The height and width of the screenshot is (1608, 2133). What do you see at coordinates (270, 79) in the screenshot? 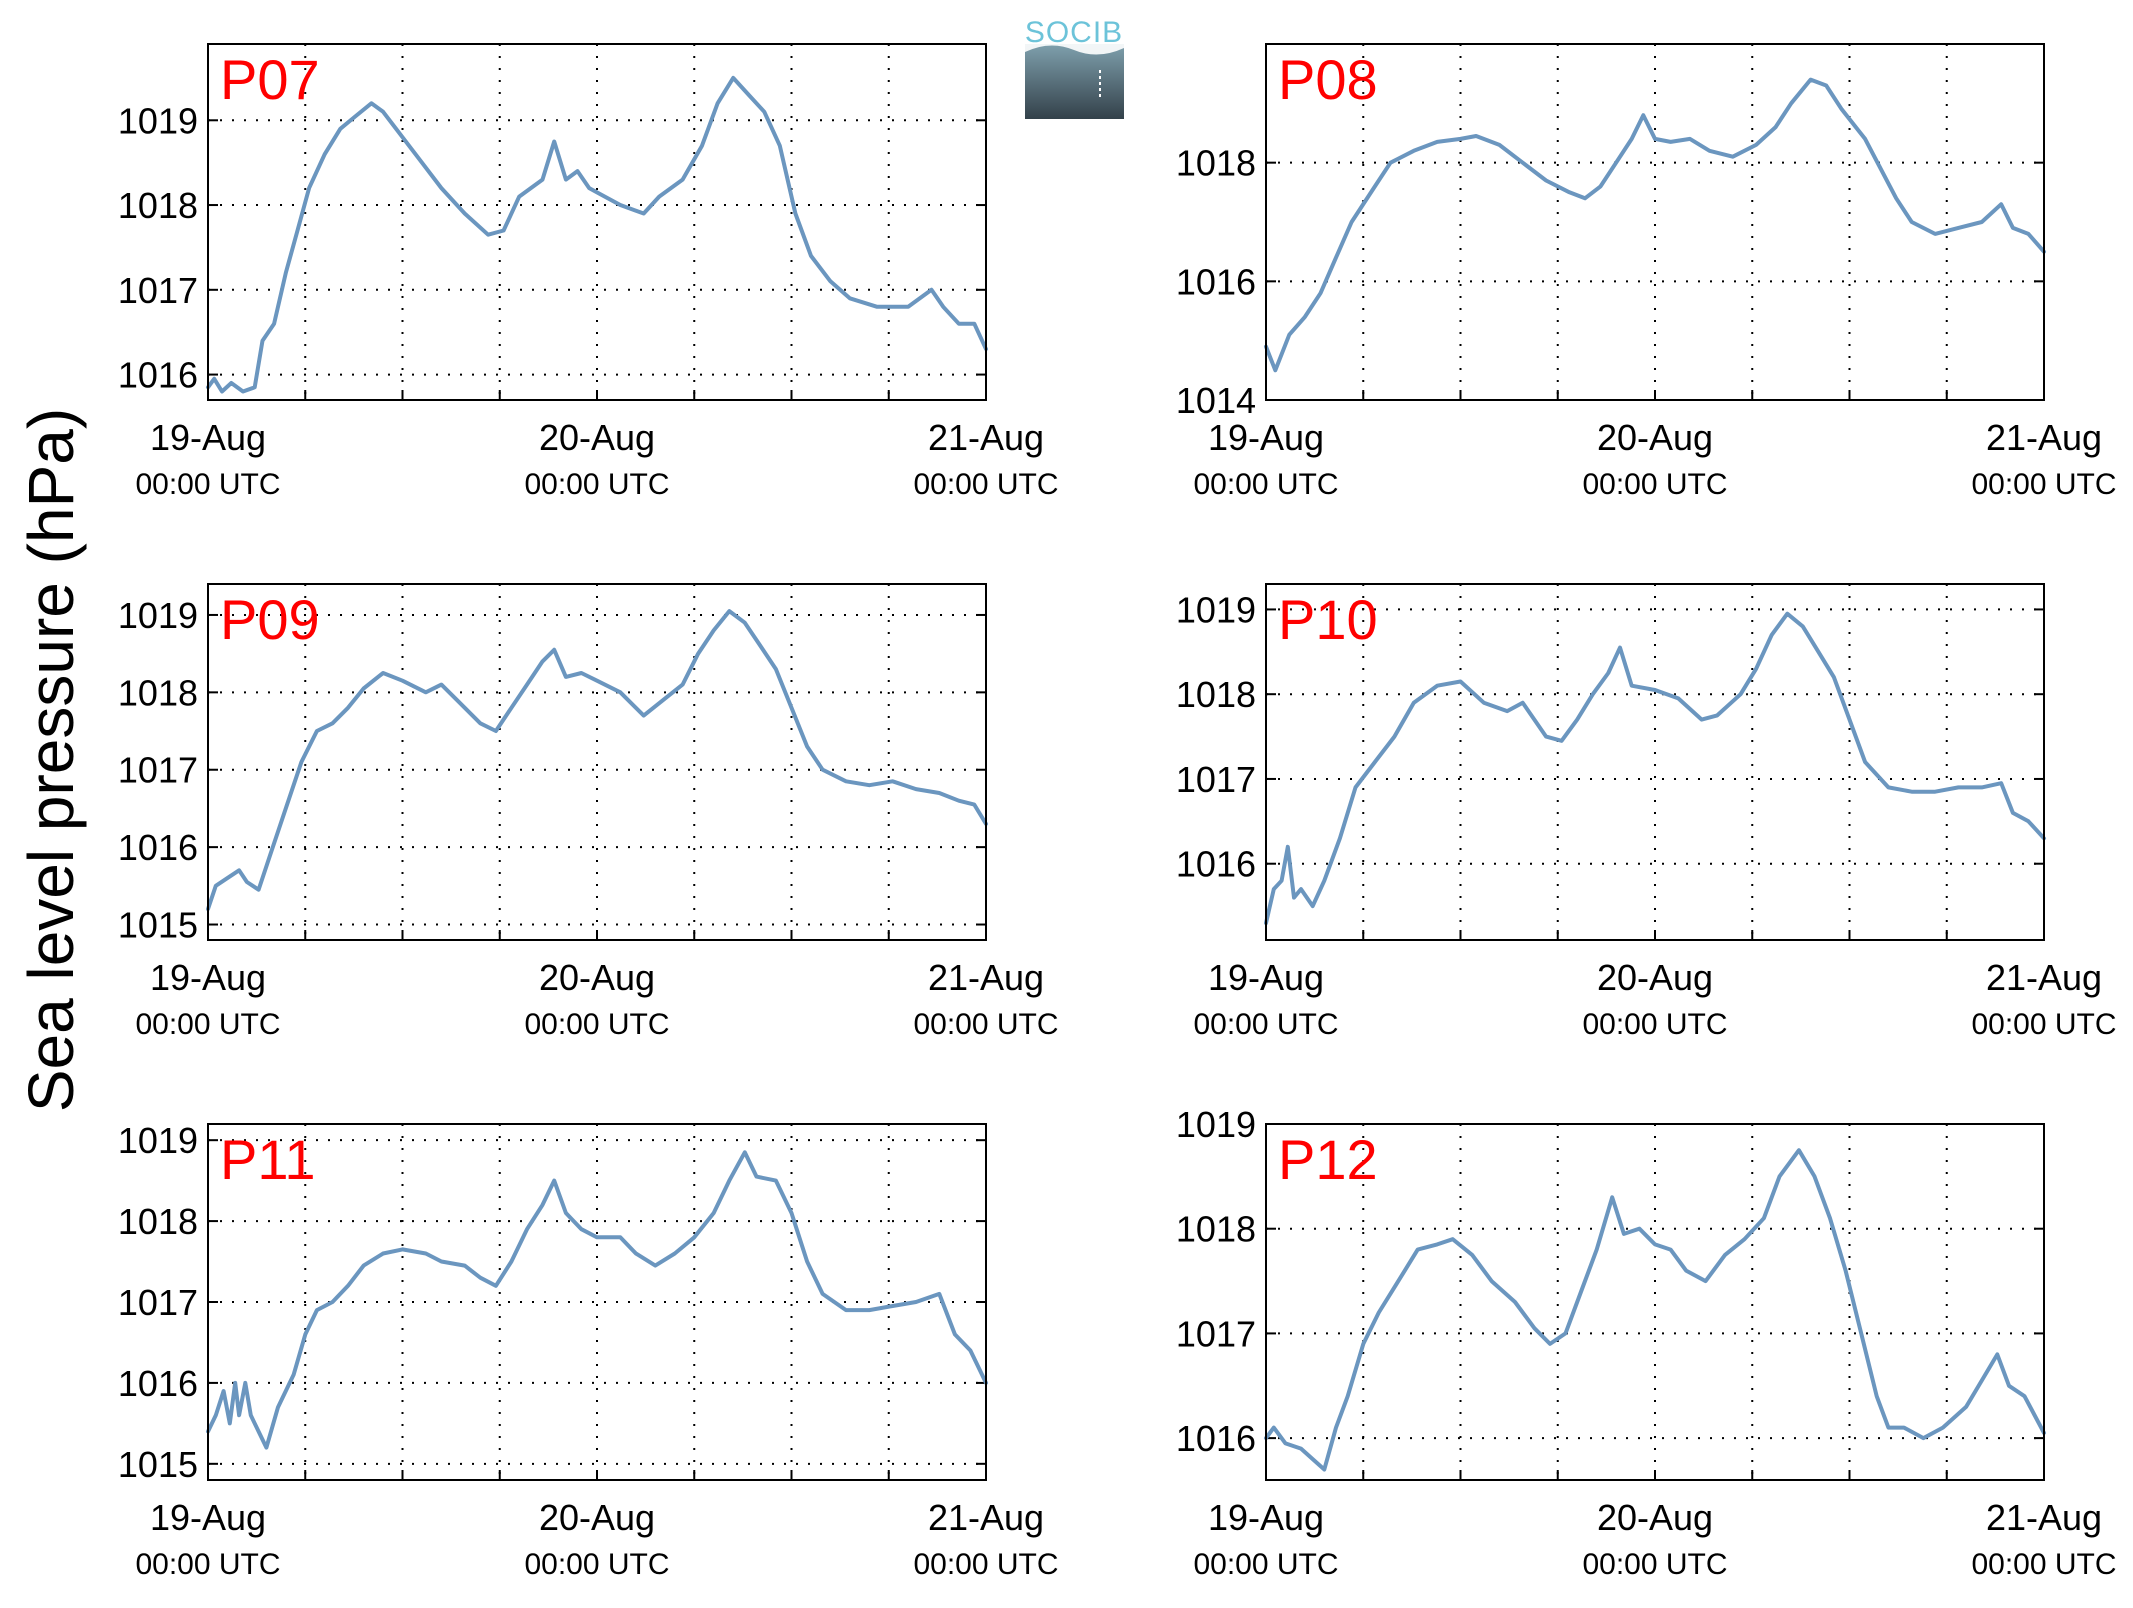
I see `station-label: P07` at bounding box center [270, 79].